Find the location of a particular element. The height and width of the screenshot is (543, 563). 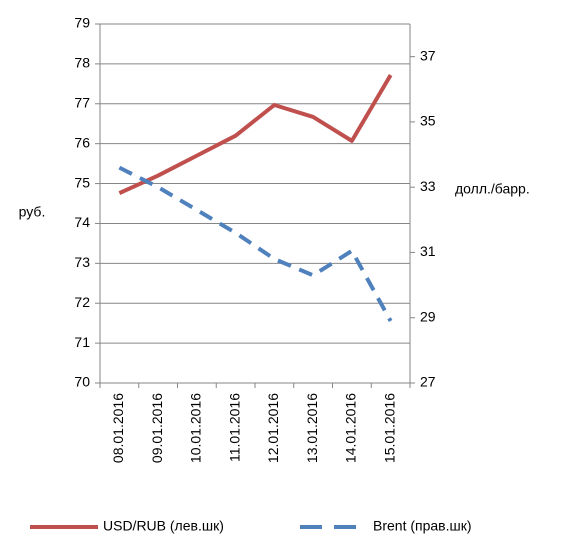

y-tick-label: 77 is located at coordinates (82, 102).